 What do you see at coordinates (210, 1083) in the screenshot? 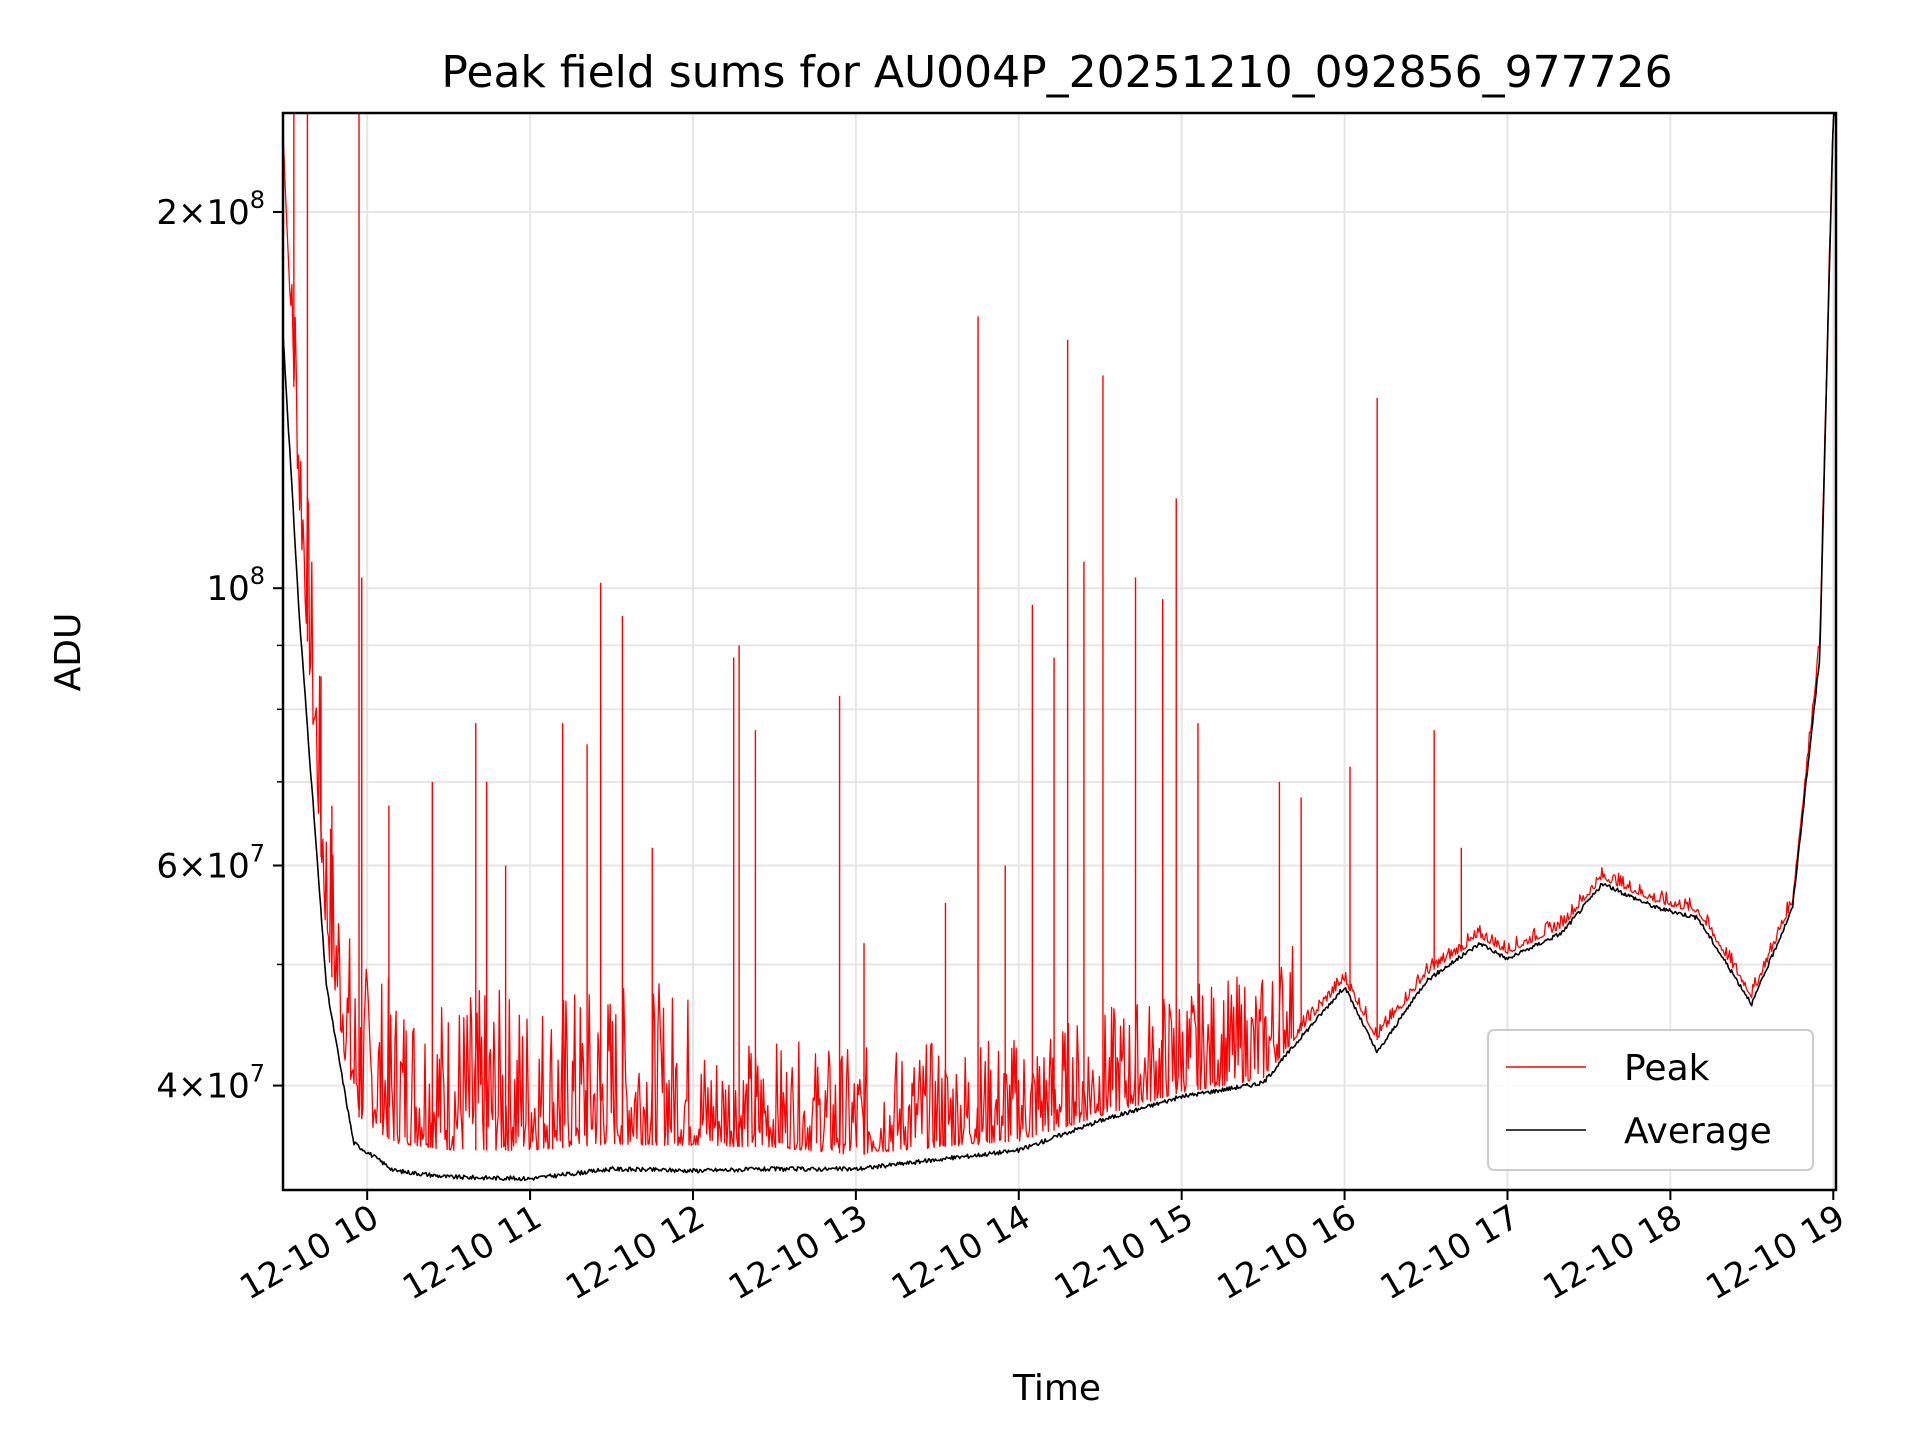
I see `y-tick-label: 4×107` at bounding box center [210, 1083].